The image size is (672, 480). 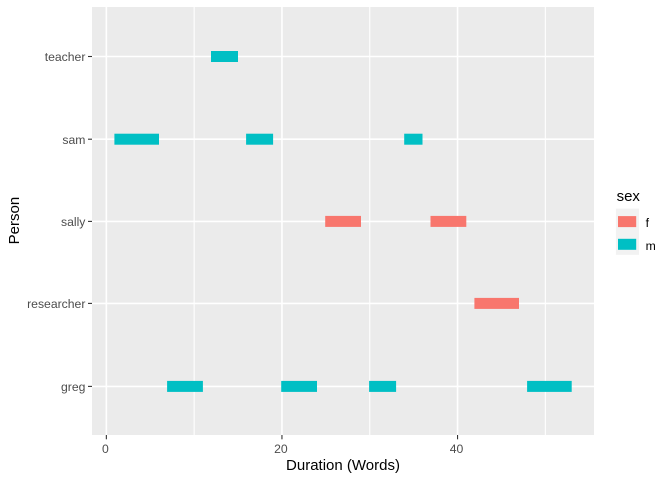 What do you see at coordinates (343, 465) in the screenshot?
I see `svg-text: Duration (Words)` at bounding box center [343, 465].